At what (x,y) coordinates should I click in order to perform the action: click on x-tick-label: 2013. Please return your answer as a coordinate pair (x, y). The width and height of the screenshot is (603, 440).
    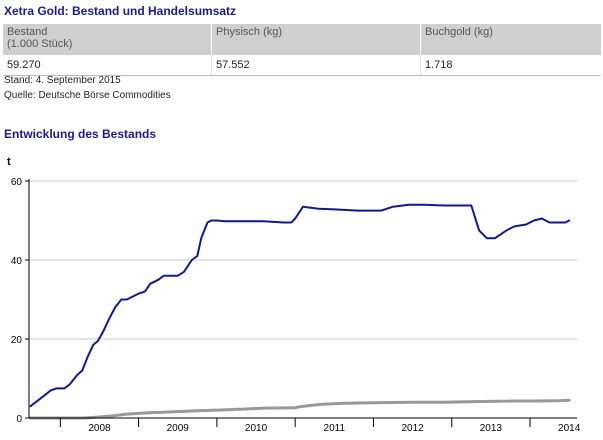
    Looking at the image, I should click on (491, 428).